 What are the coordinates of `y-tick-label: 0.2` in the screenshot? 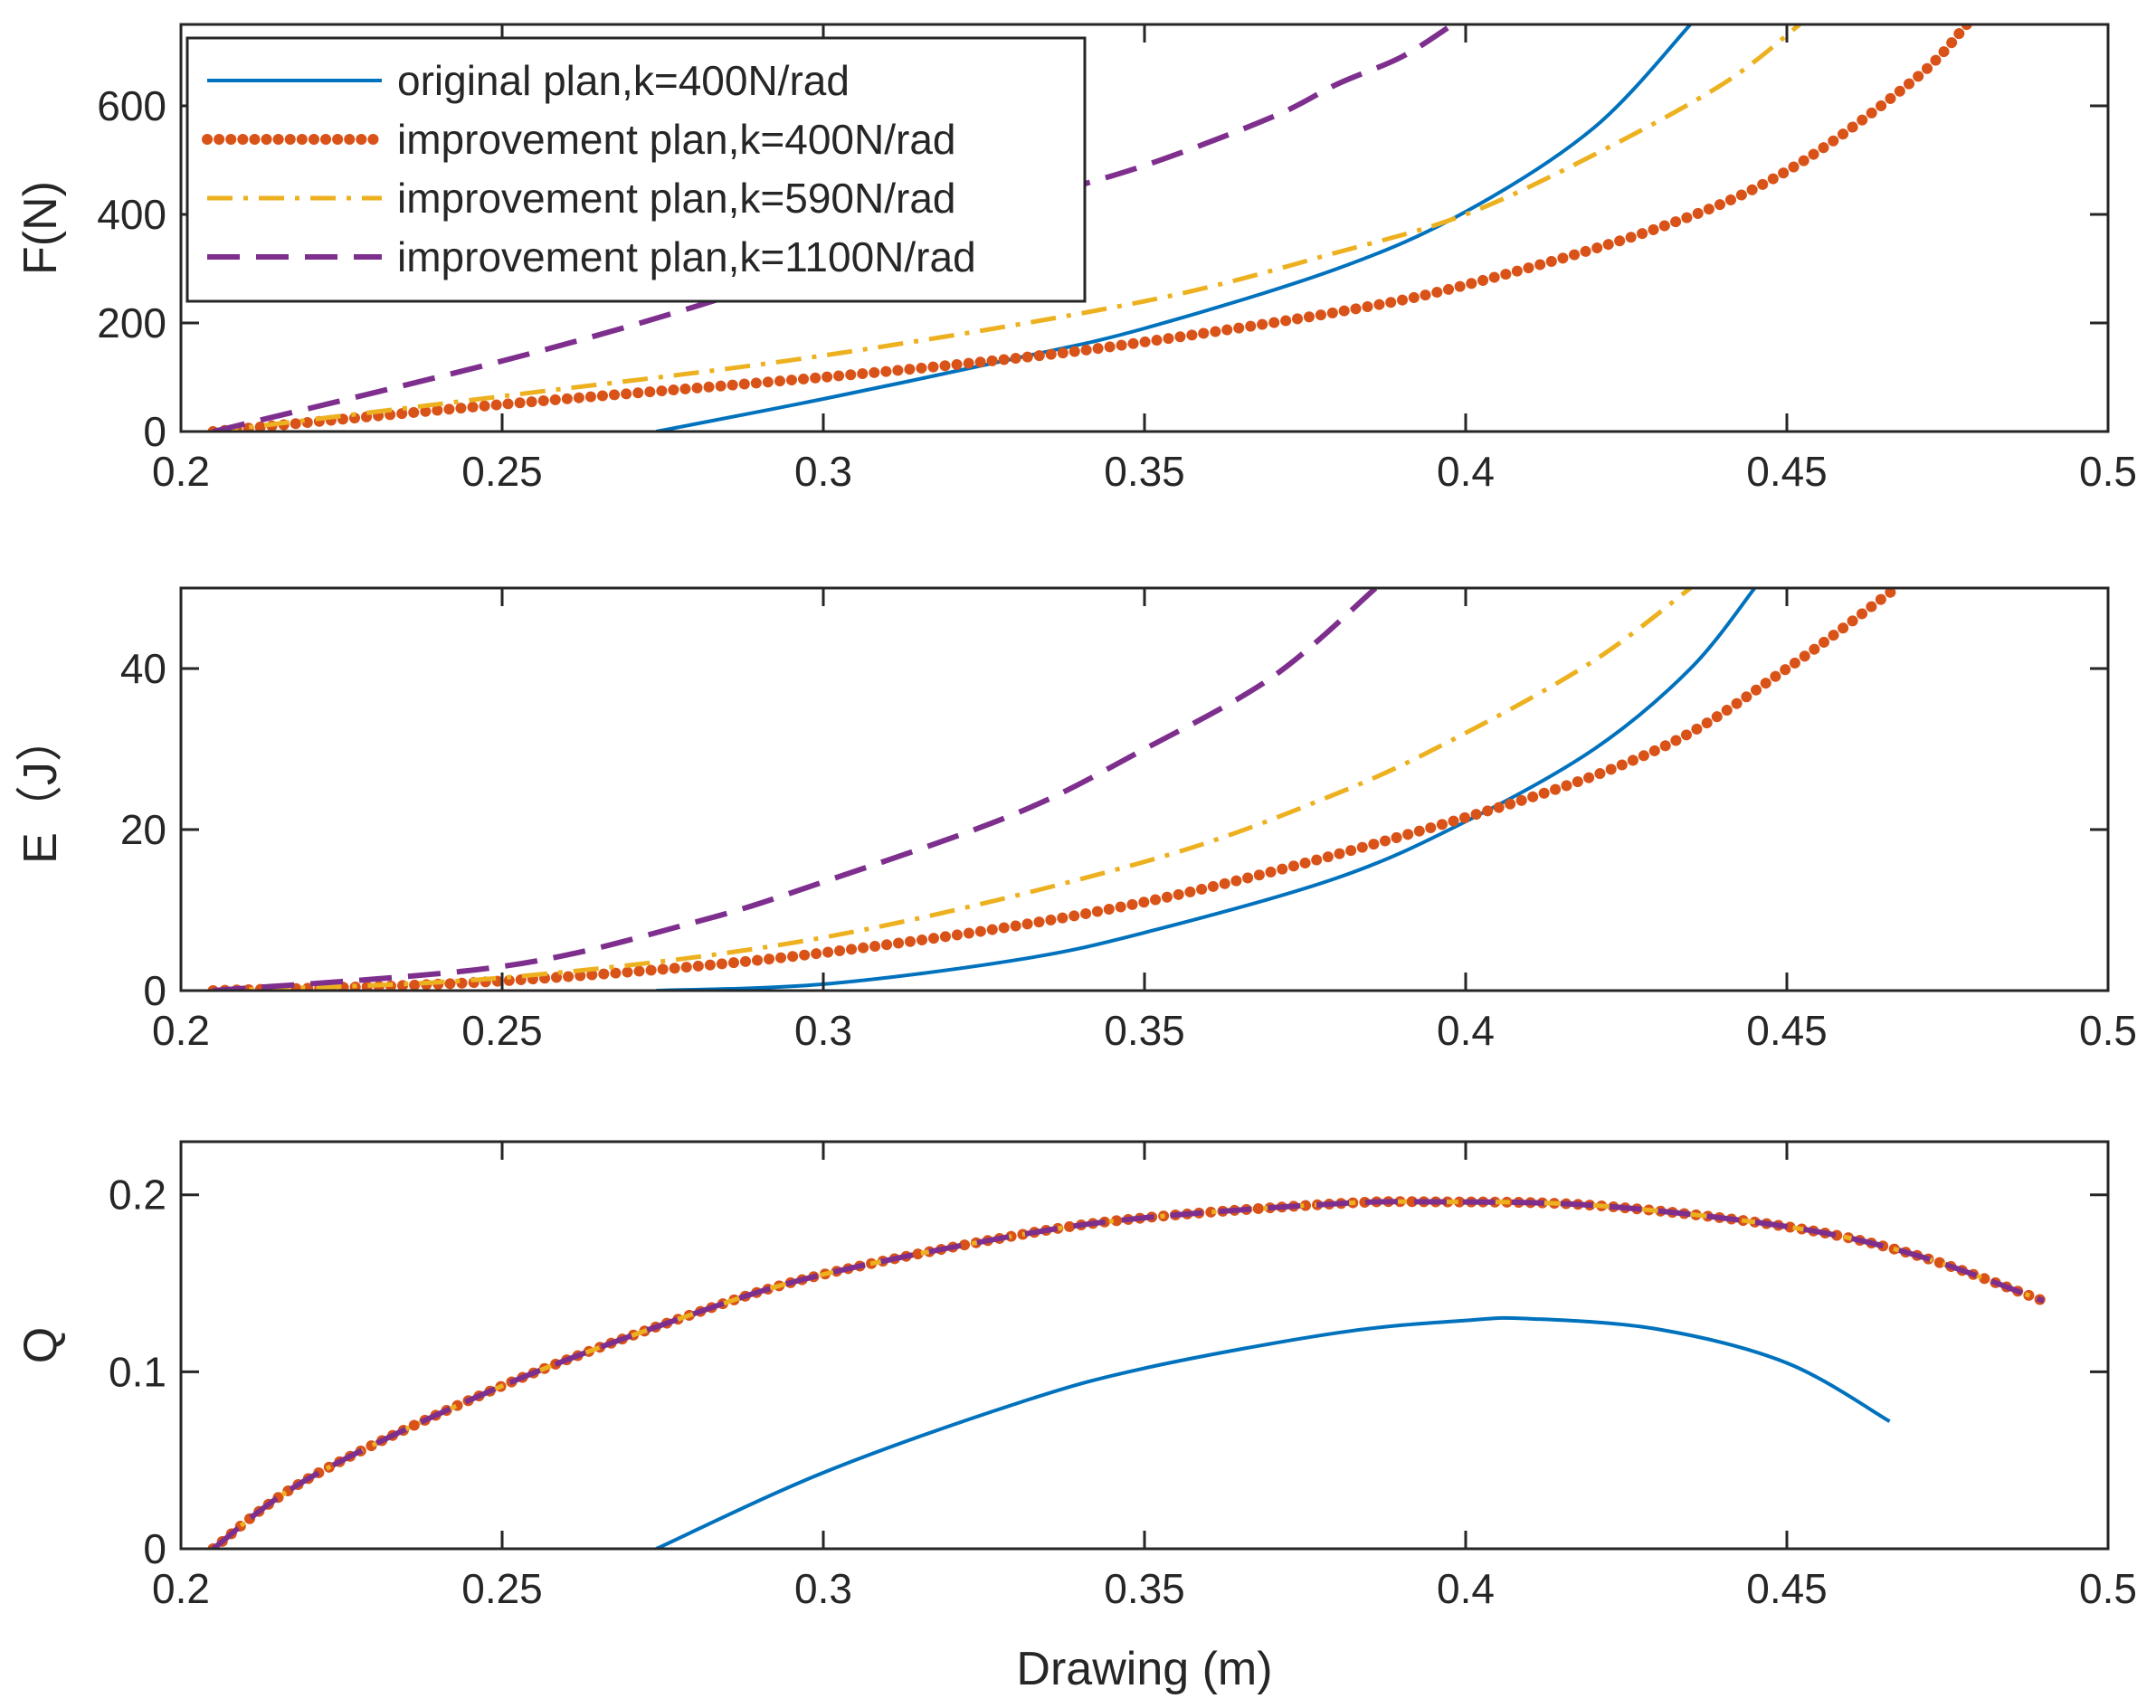 It's located at (137, 1195).